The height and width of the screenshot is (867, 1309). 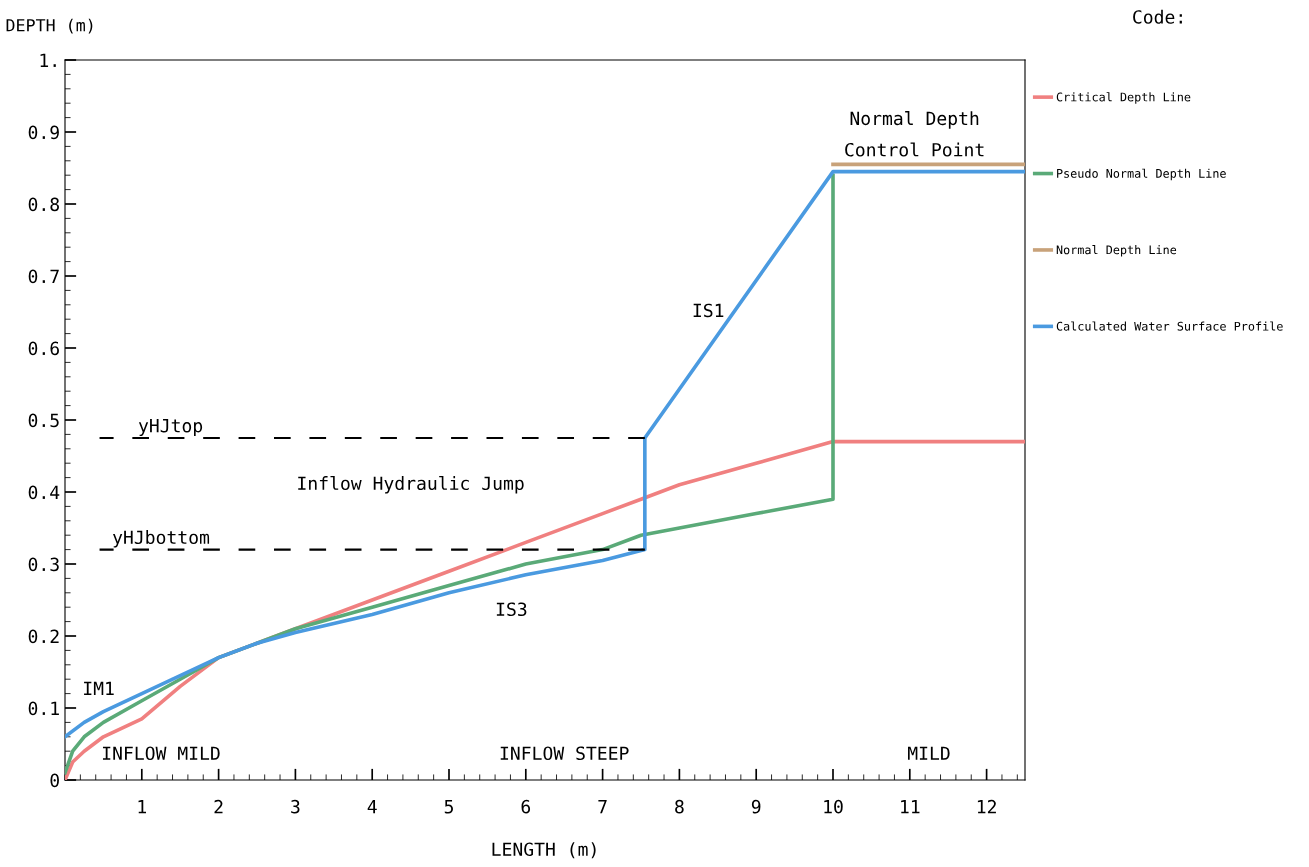 What do you see at coordinates (43, 348) in the screenshot?
I see `y-tick-label: 0.6` at bounding box center [43, 348].